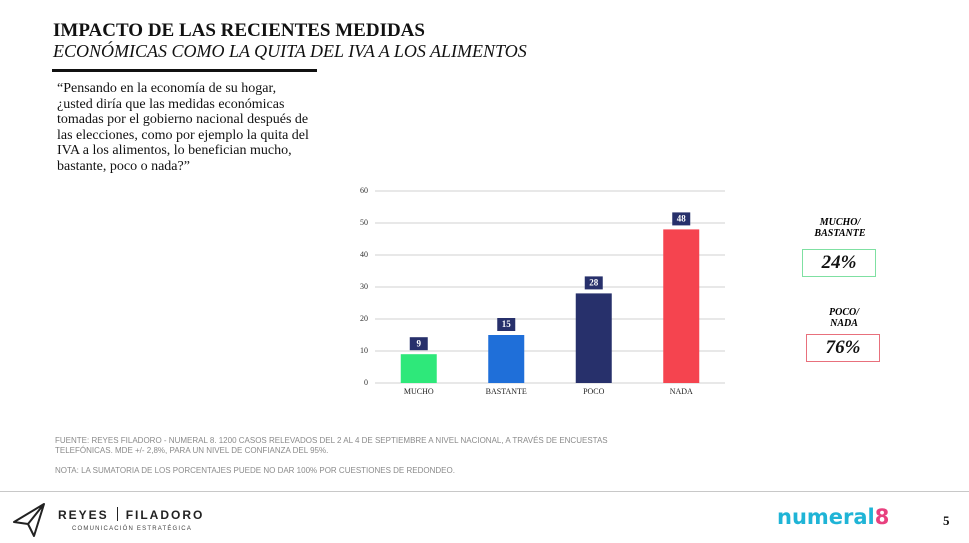 Image resolution: width=969 pixels, height=543 pixels. What do you see at coordinates (882, 517) in the screenshot?
I see `partner-accent: 8` at bounding box center [882, 517].